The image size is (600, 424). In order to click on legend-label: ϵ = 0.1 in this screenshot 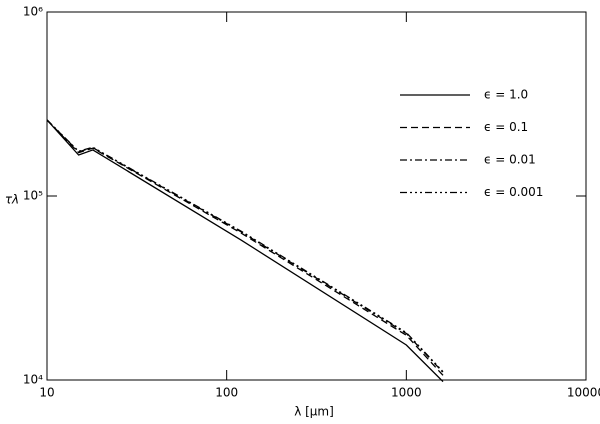, I will do `click(506, 127)`.